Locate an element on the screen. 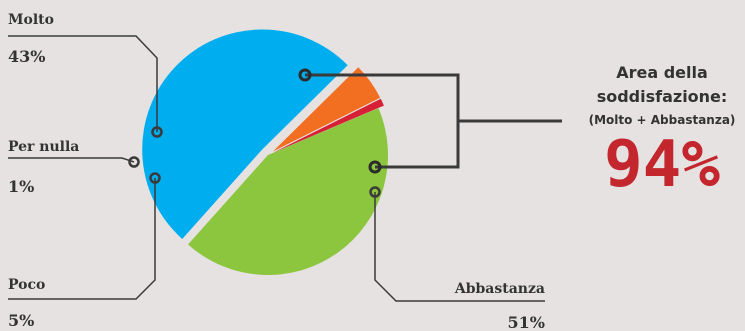 The height and width of the screenshot is (331, 745). label-molto-value: 43% is located at coordinates (26, 56).